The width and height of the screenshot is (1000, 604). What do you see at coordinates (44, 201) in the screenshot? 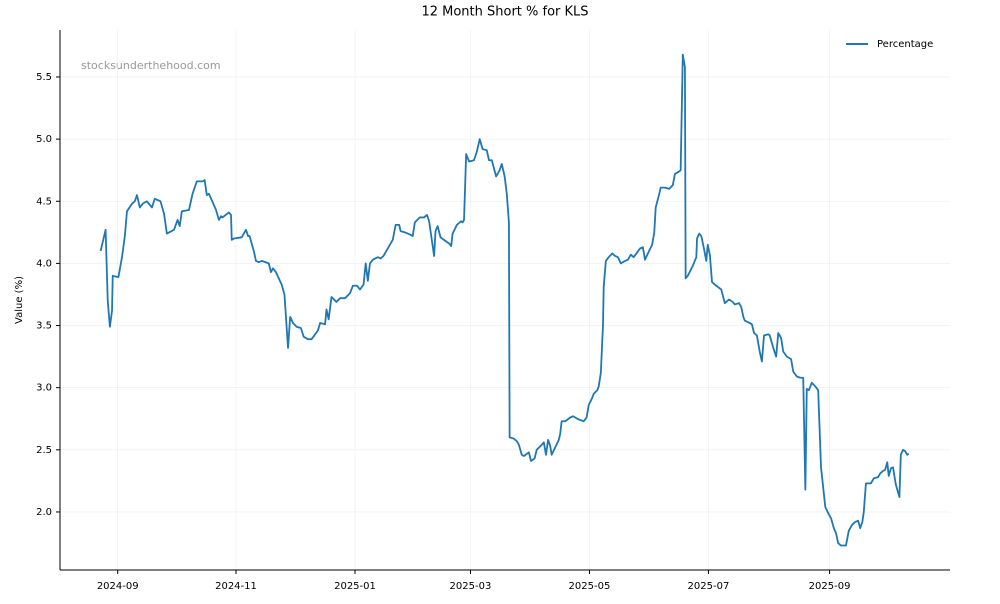
I see `y-tick-label: 4.5` at bounding box center [44, 201].